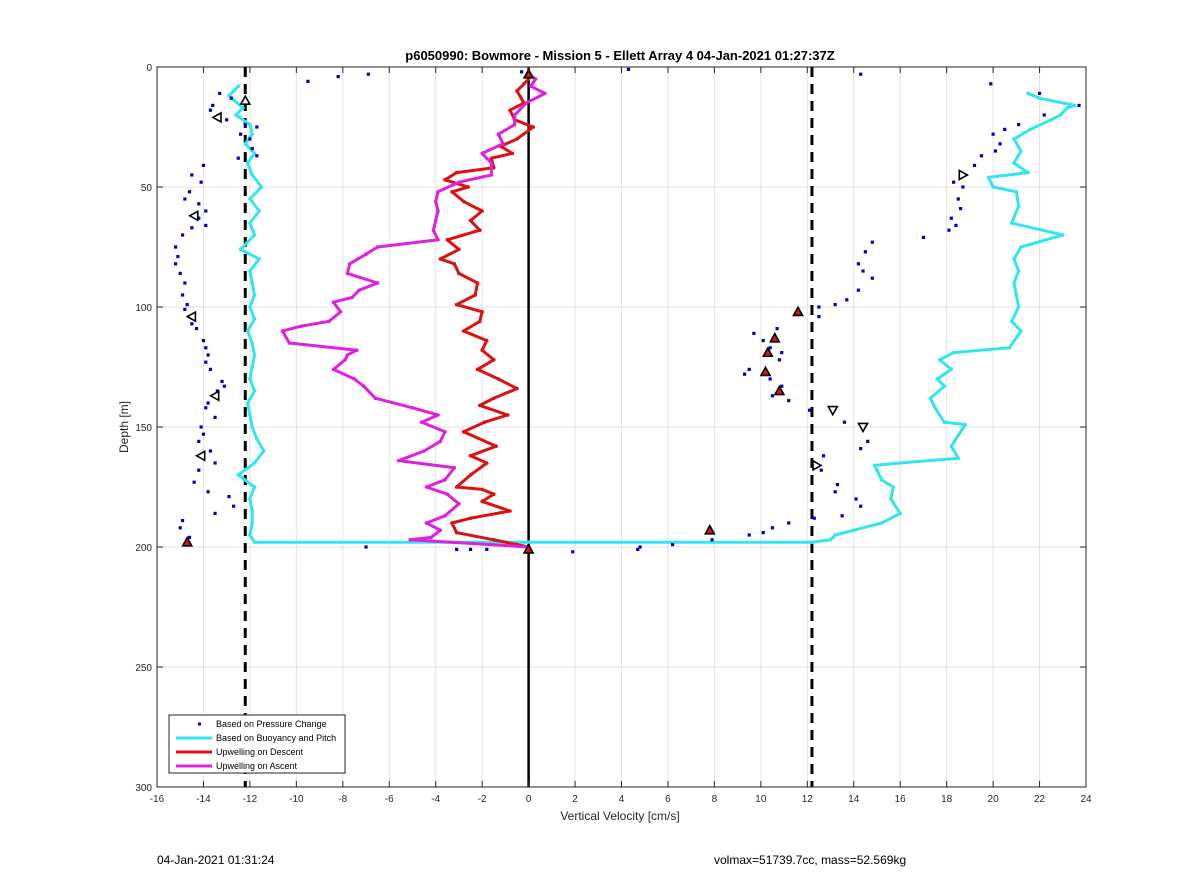 The height and width of the screenshot is (885, 1200). I want to click on x-tick-label: 22, so click(1040, 799).